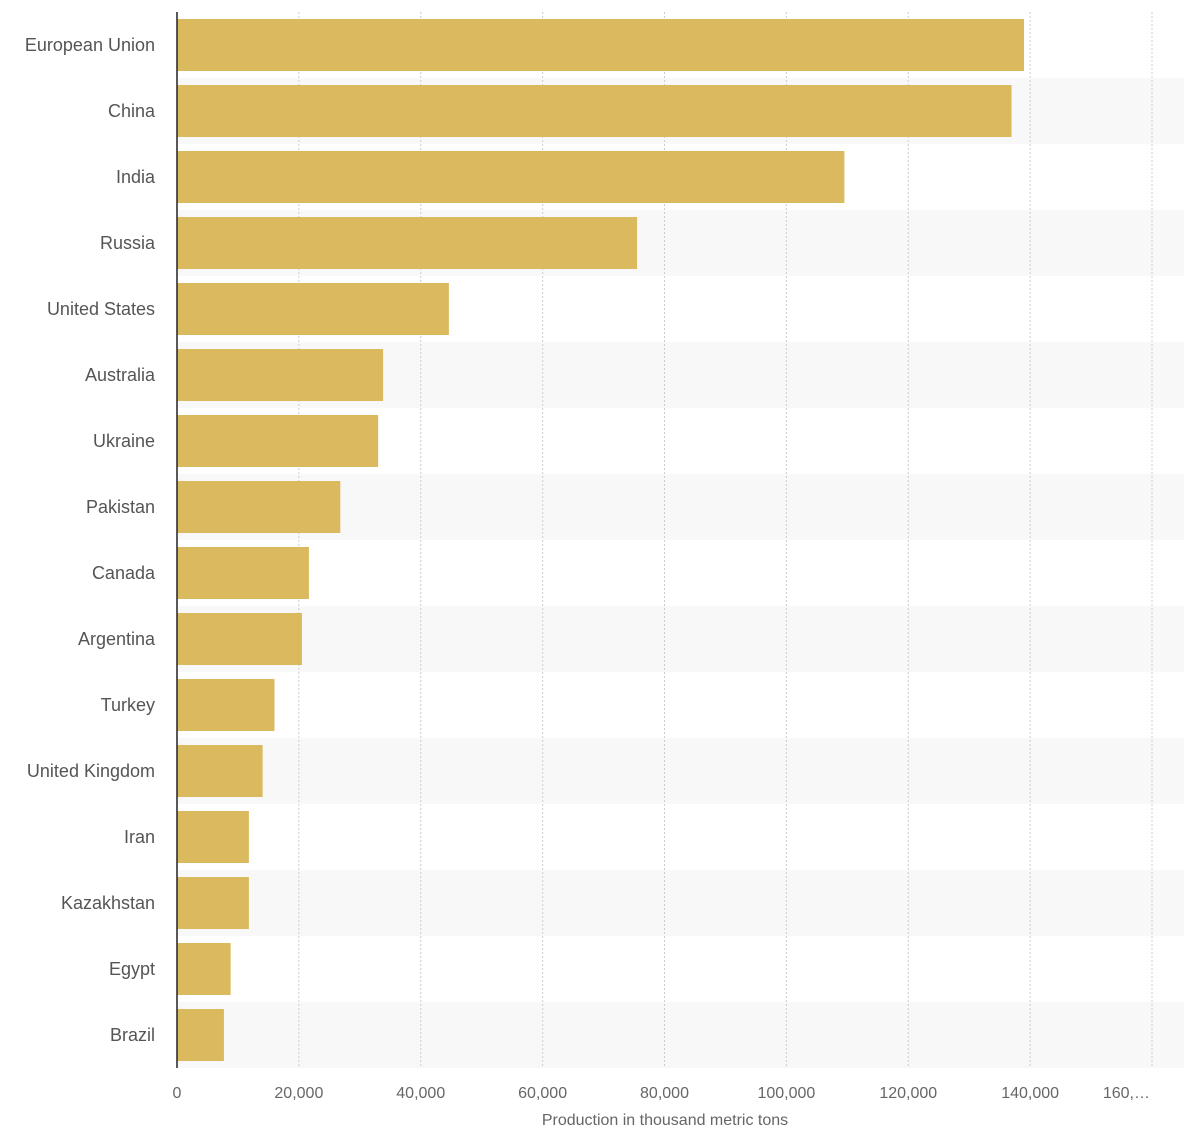 The width and height of the screenshot is (1184, 1142). Describe the element at coordinates (132, 111) in the screenshot. I see `category-label: China` at that location.